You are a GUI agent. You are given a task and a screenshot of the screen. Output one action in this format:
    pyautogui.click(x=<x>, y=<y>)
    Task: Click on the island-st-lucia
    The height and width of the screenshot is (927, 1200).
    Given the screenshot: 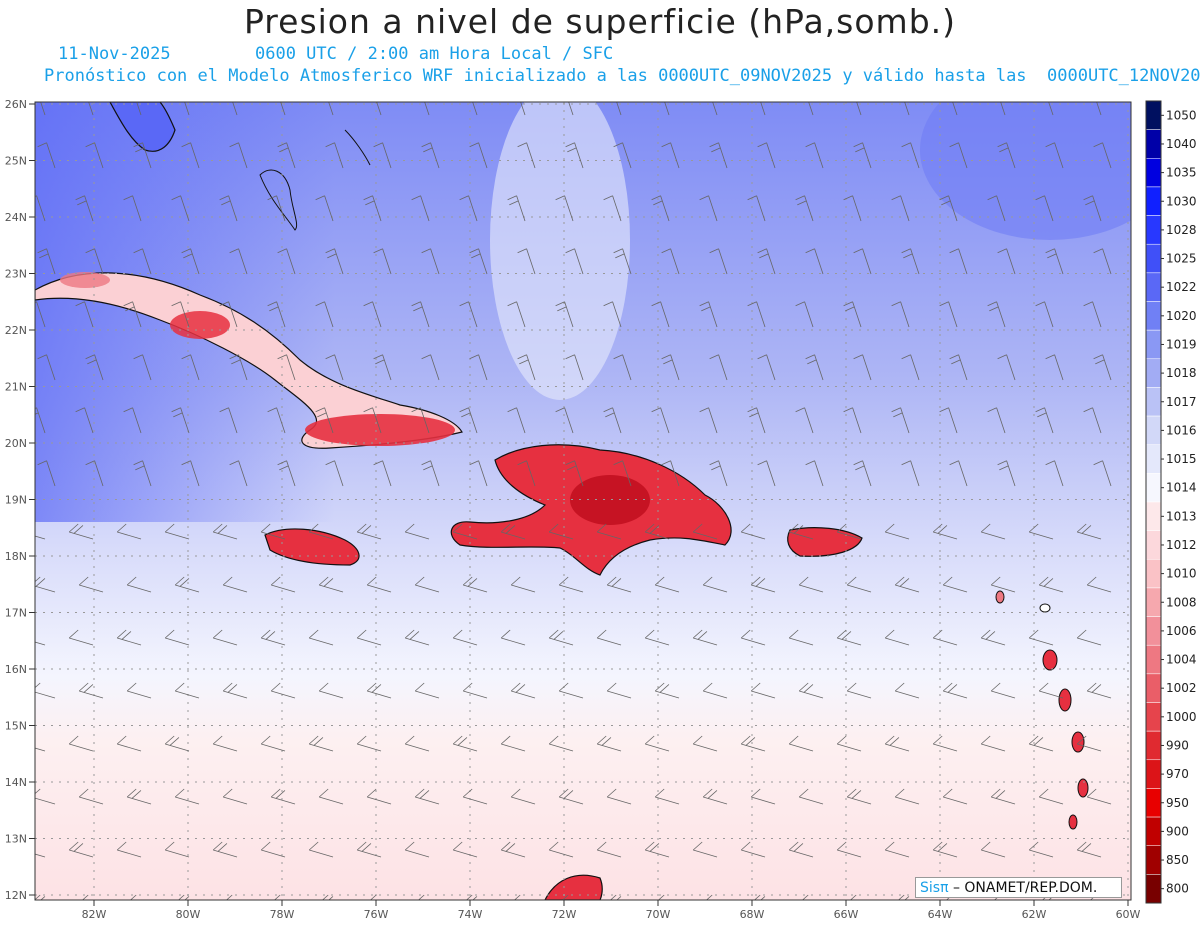 What is the action you would take?
    pyautogui.click(x=1083, y=788)
    